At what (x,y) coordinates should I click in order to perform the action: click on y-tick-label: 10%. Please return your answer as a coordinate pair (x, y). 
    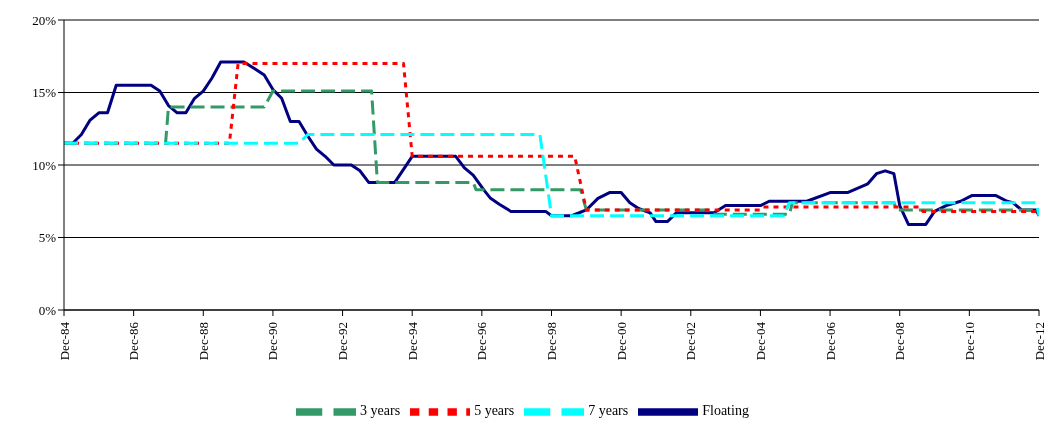
    Looking at the image, I should click on (44, 165).